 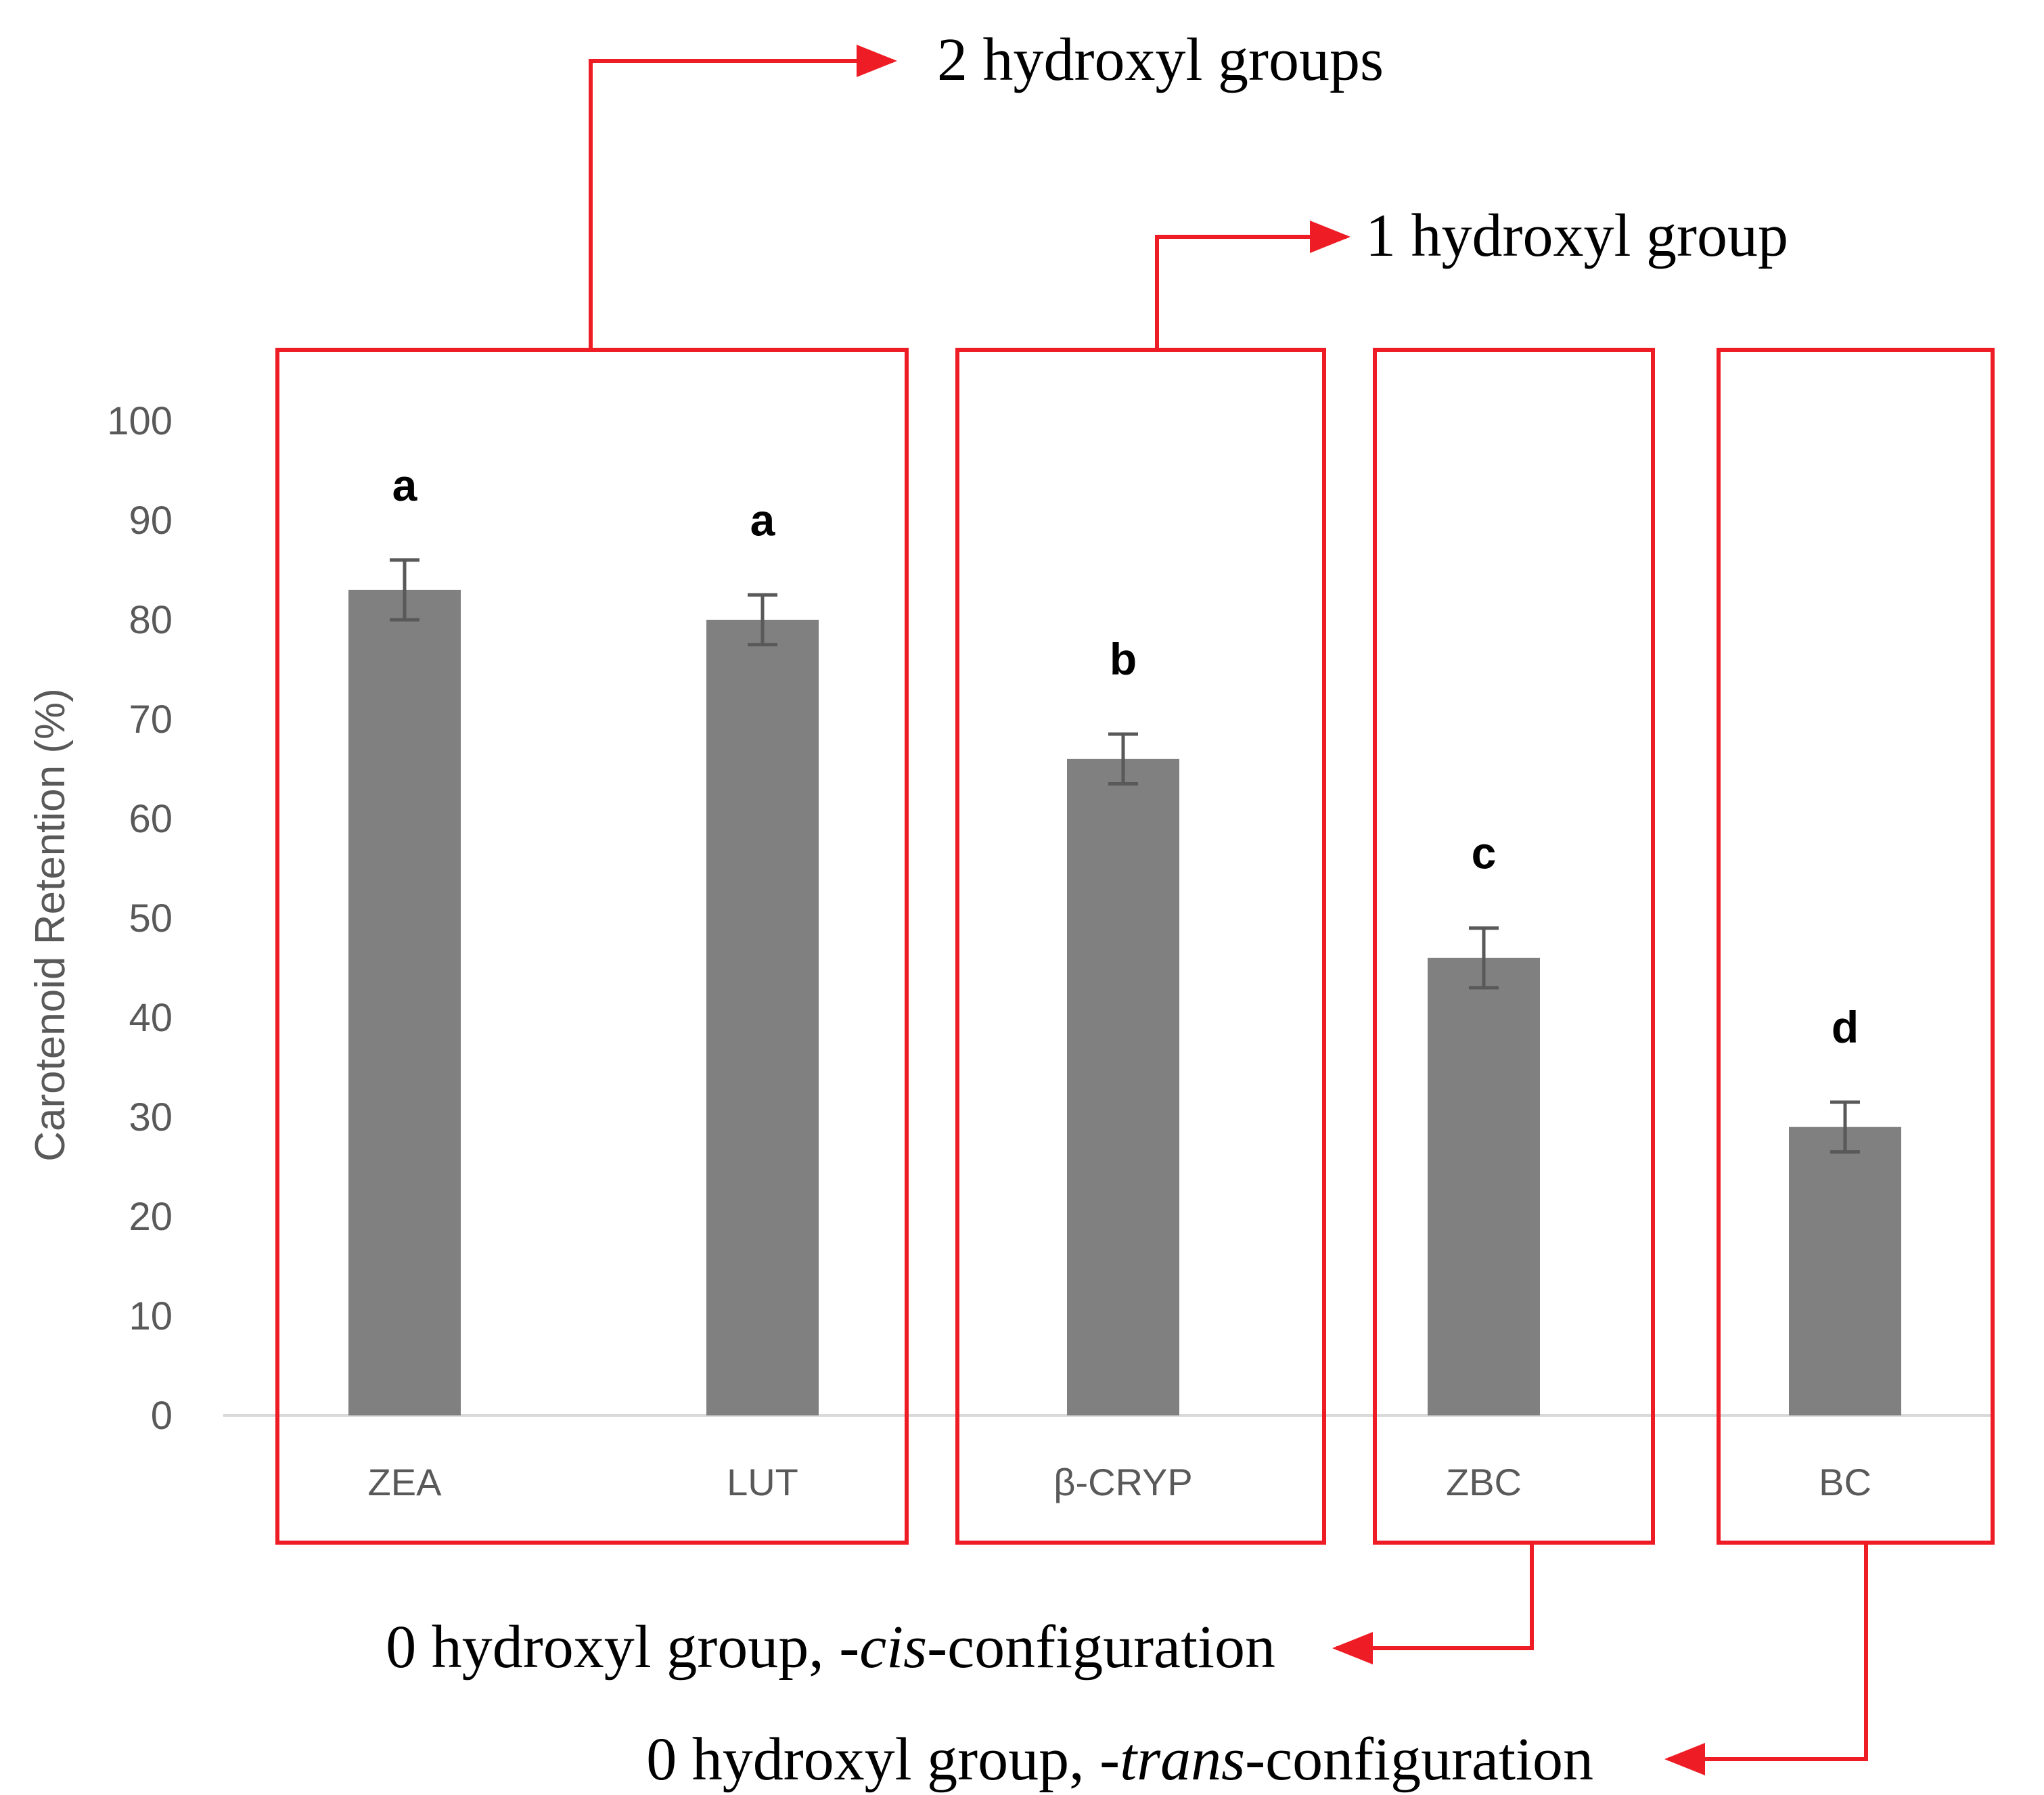 What do you see at coordinates (762, 1482) in the screenshot?
I see `category-label-lut: LUT` at bounding box center [762, 1482].